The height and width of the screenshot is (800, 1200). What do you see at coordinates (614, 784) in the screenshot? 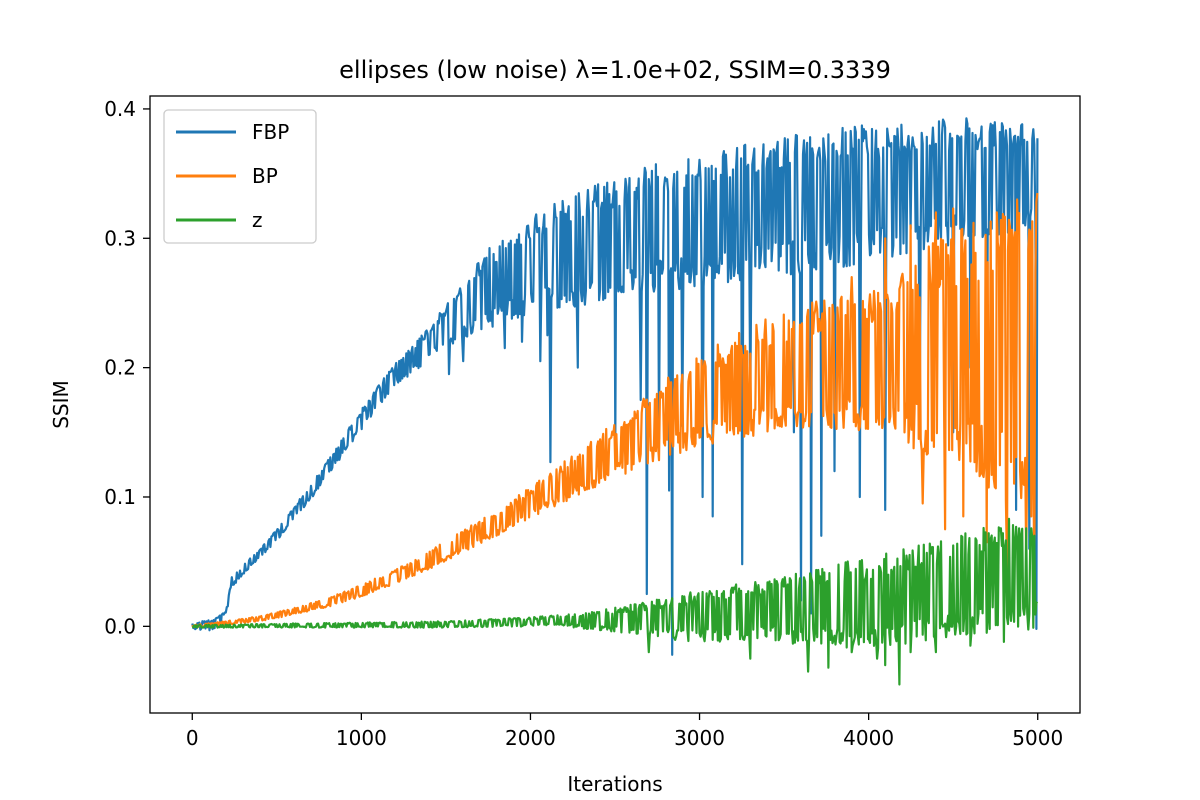
I see `x-axis-title: Iterations` at bounding box center [614, 784].